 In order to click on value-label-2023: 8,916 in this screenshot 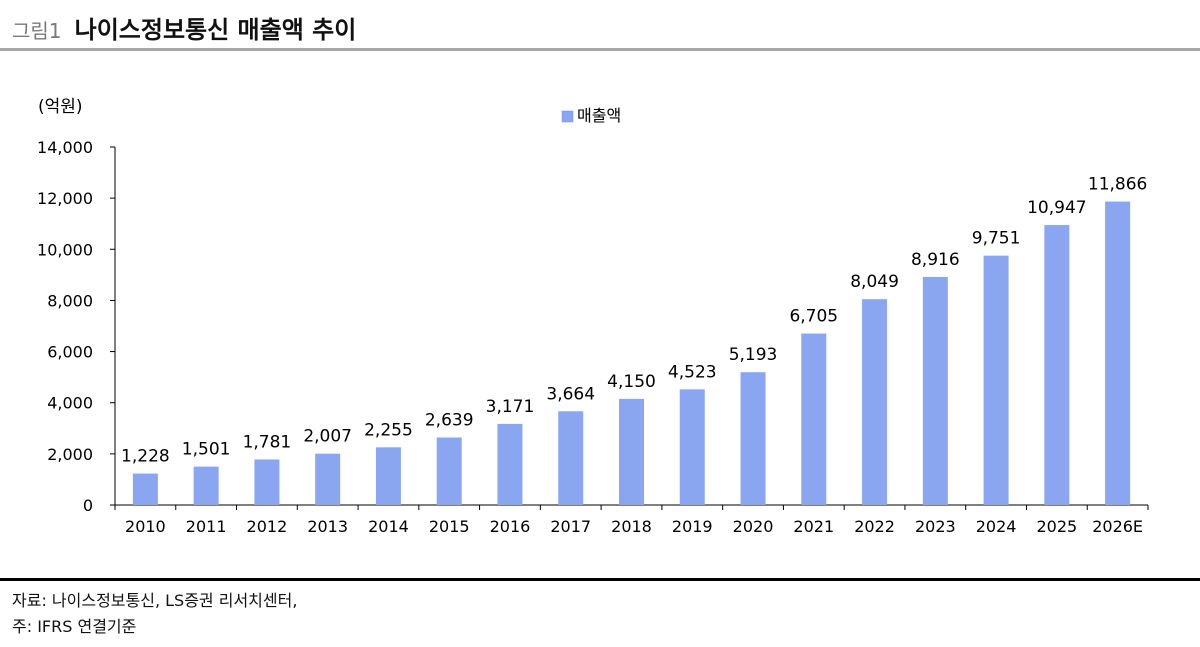, I will do `click(935, 260)`.